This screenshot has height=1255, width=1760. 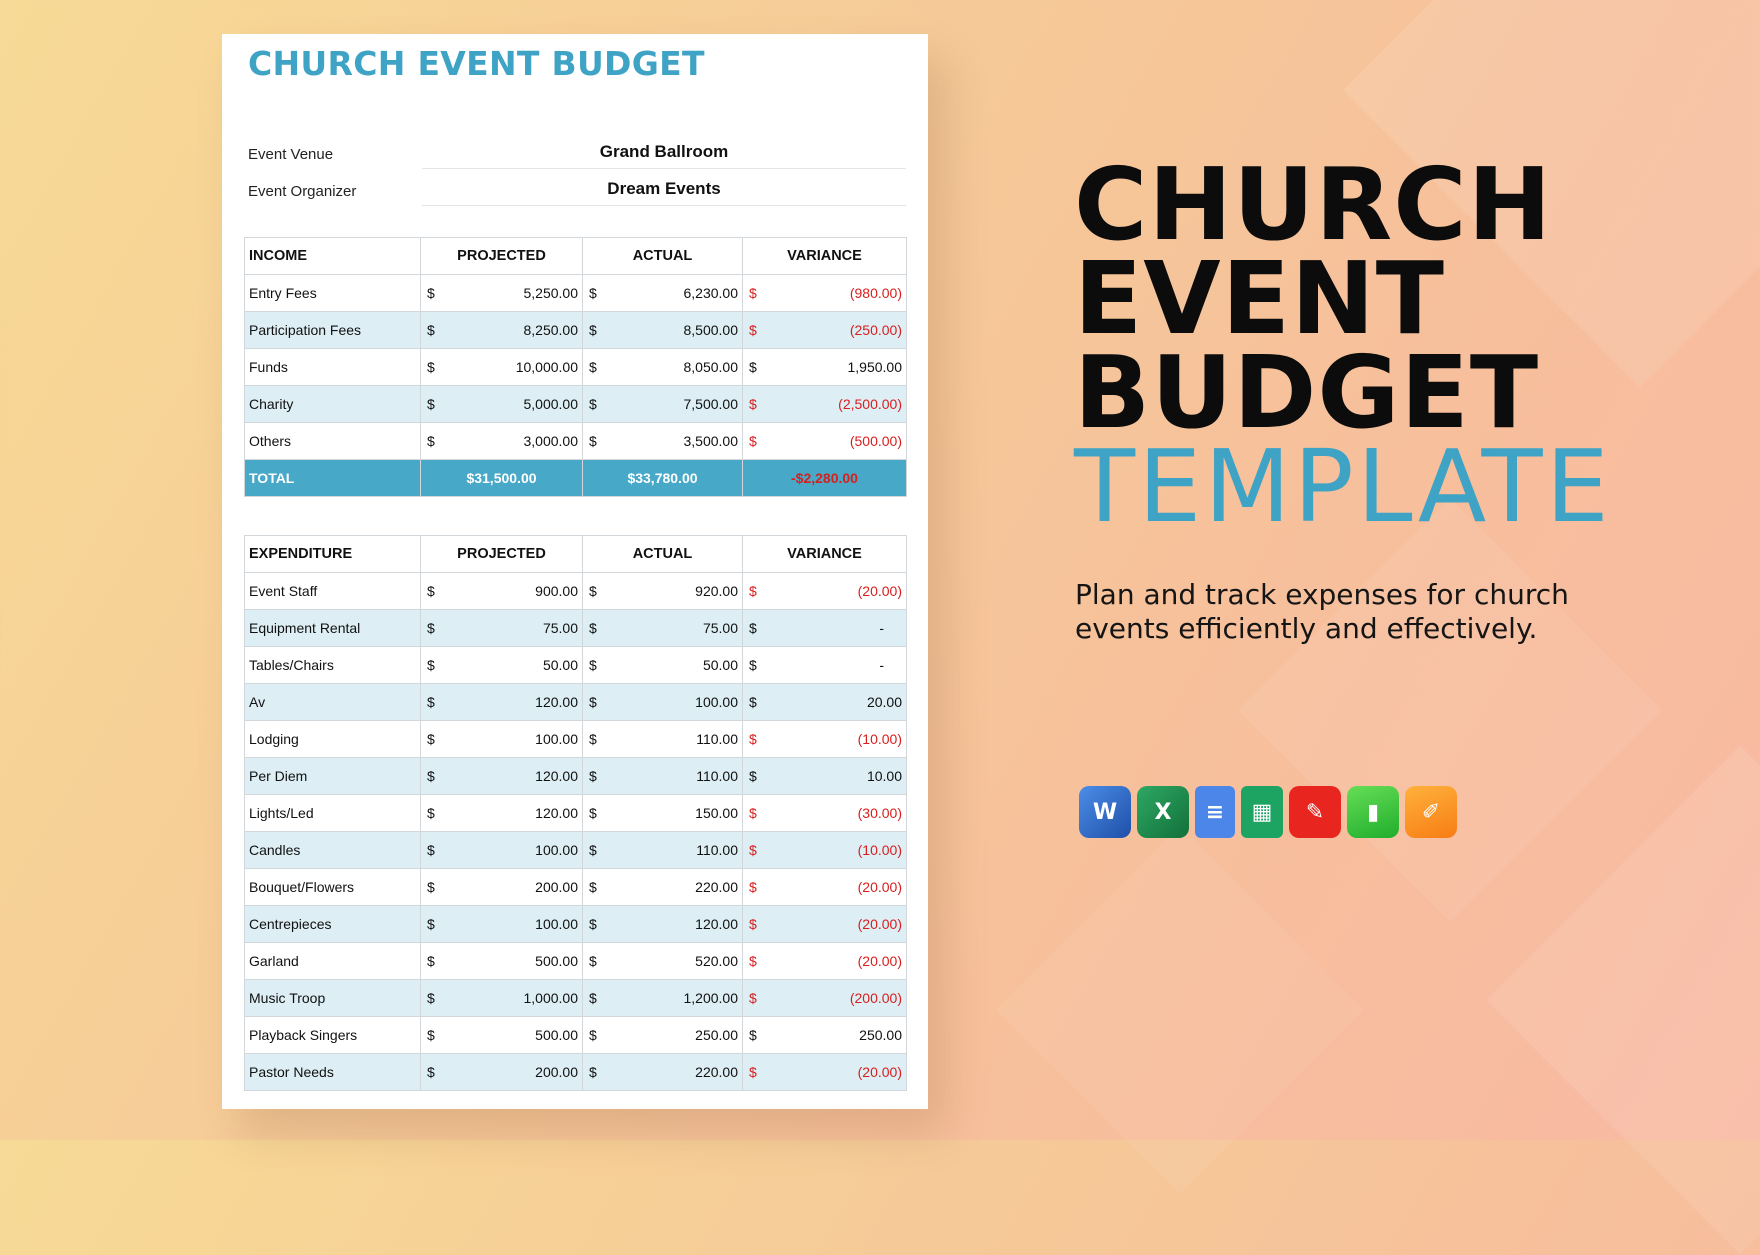 I want to click on variance-amount: (2,500.00), so click(x=870, y=404).